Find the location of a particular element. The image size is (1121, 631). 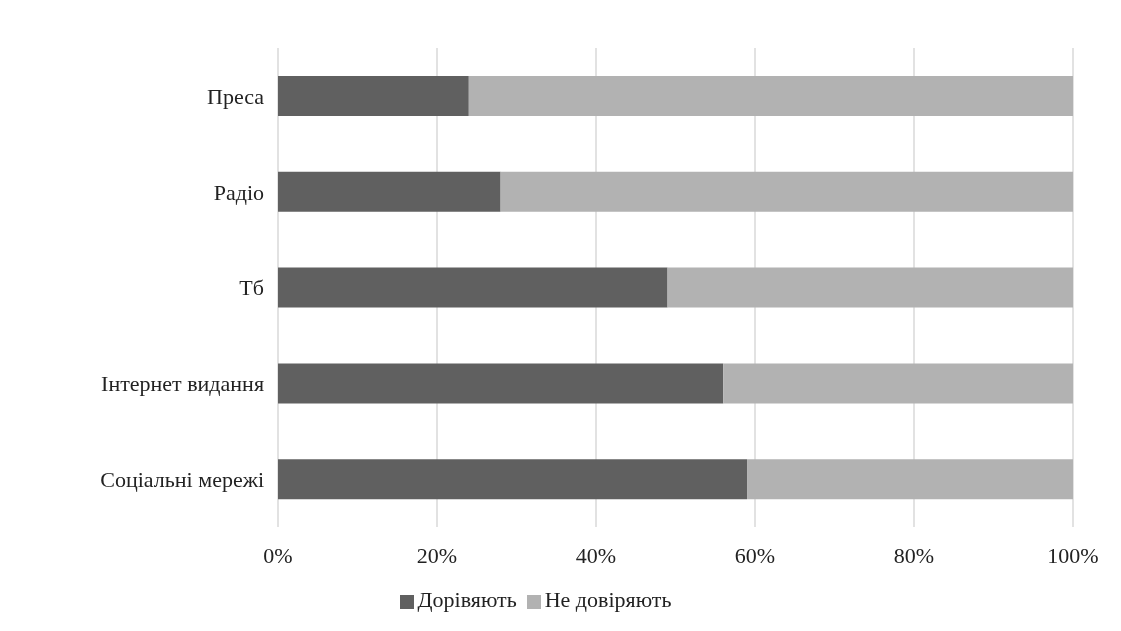

y-tick-label: Соціальні мережі is located at coordinates (182, 479).